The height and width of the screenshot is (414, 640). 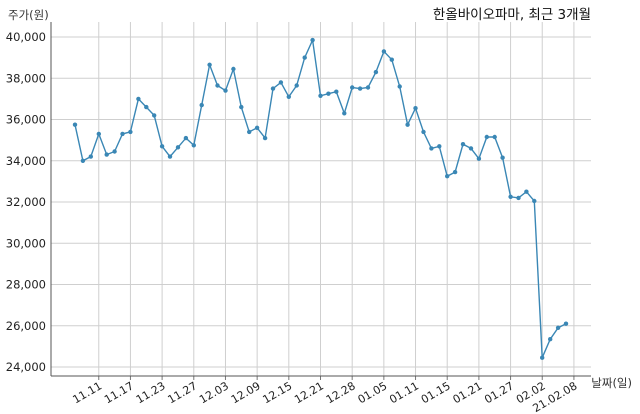 What do you see at coordinates (87, 392) in the screenshot?
I see `x-tick-label: 11.11` at bounding box center [87, 392].